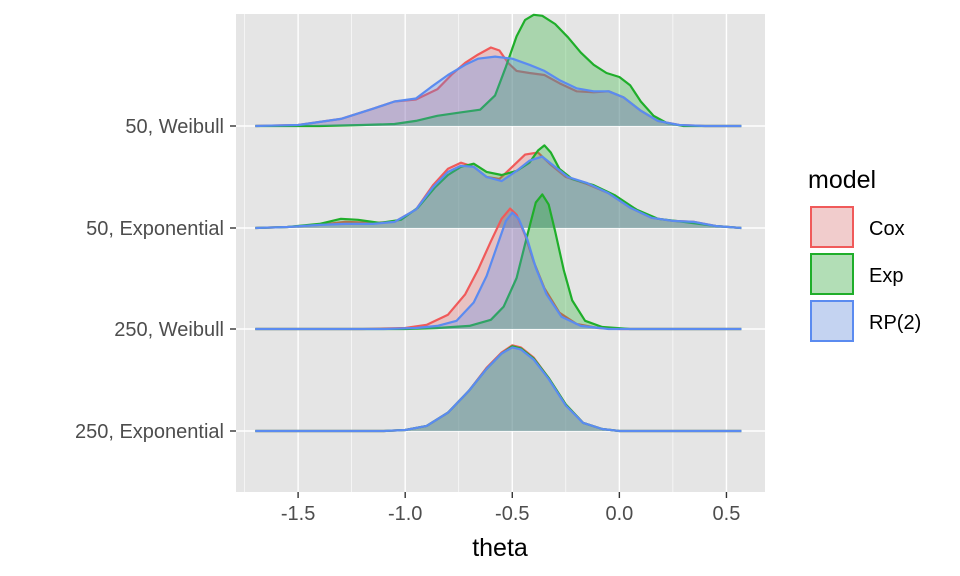  What do you see at coordinates (895, 323) in the screenshot?
I see `legend-label: RP(2)` at bounding box center [895, 323].